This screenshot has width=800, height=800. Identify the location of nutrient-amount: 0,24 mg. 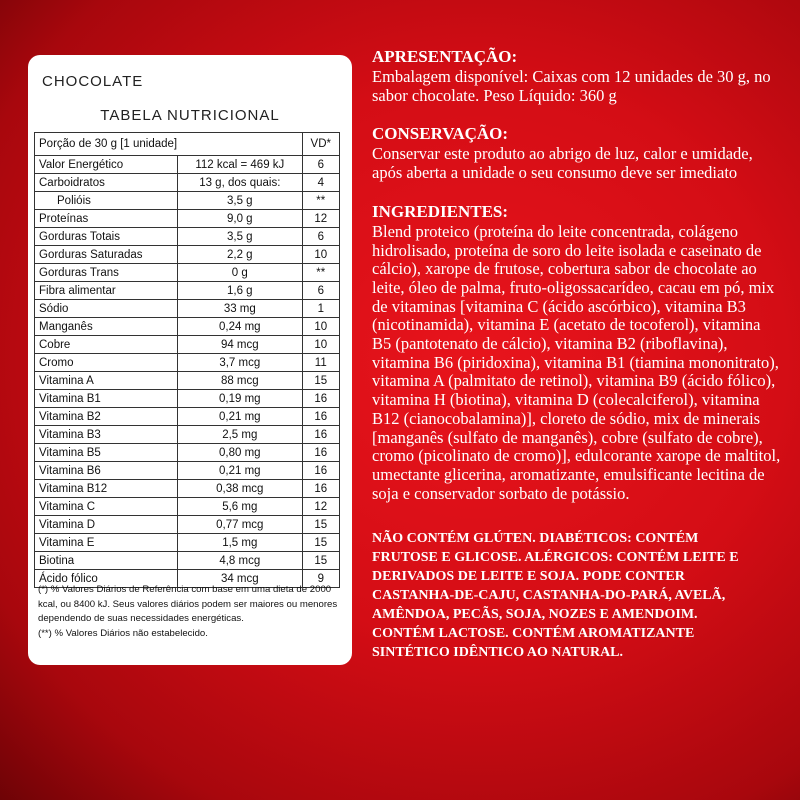
(240, 326).